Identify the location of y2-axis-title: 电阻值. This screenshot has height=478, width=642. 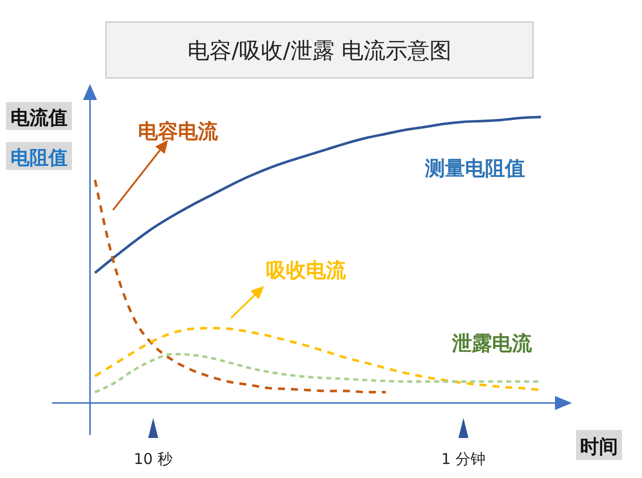
(39, 158).